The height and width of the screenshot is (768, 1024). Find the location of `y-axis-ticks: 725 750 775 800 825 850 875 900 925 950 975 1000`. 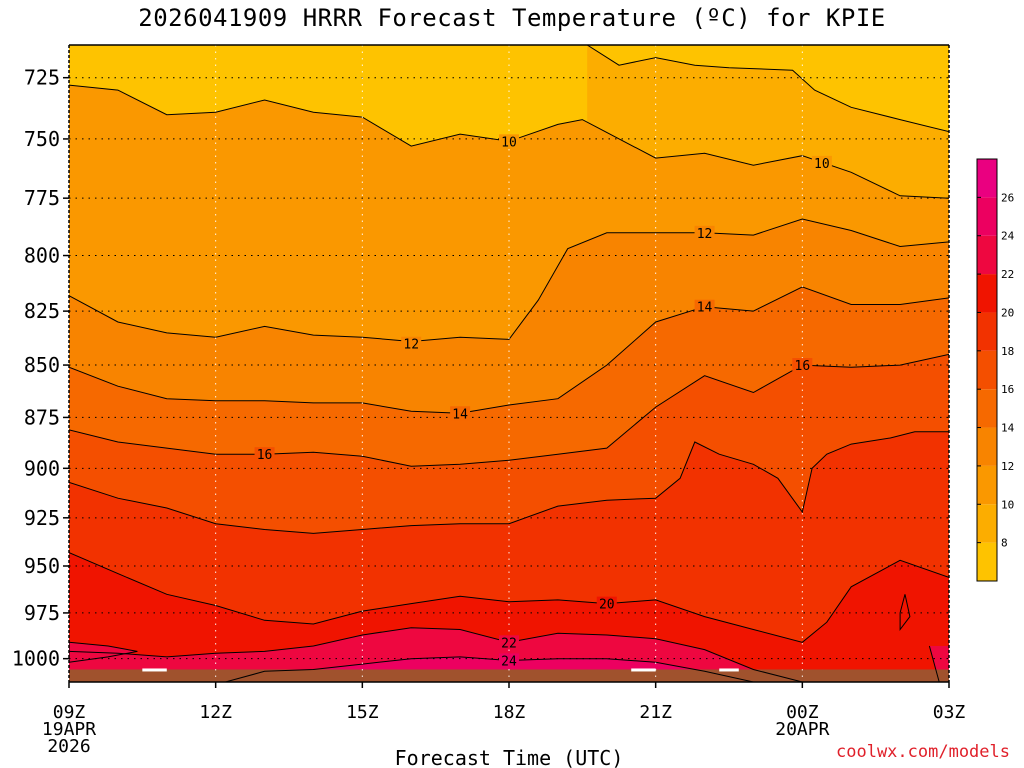

y-axis-ticks: 725 750 775 800 825 850 875 900 925 950 975 1000 is located at coordinates (40, 368).